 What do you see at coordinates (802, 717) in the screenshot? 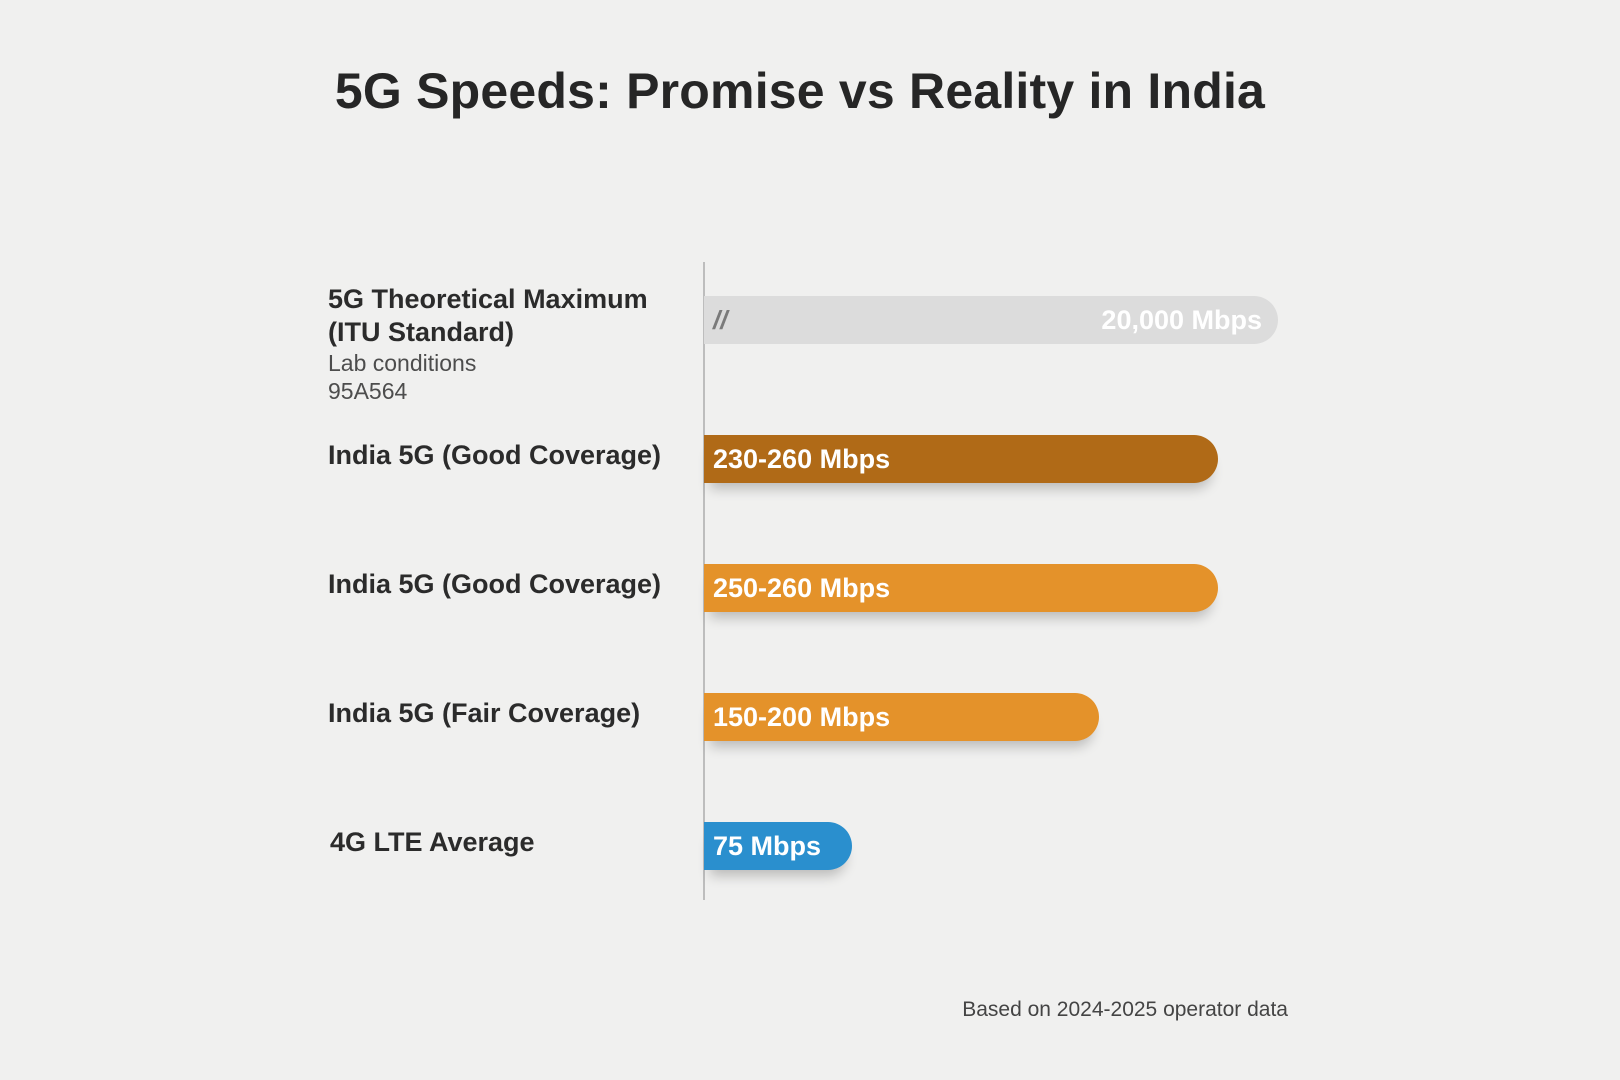
I see `bar-value-label: 150-200 Mbps` at bounding box center [802, 717].